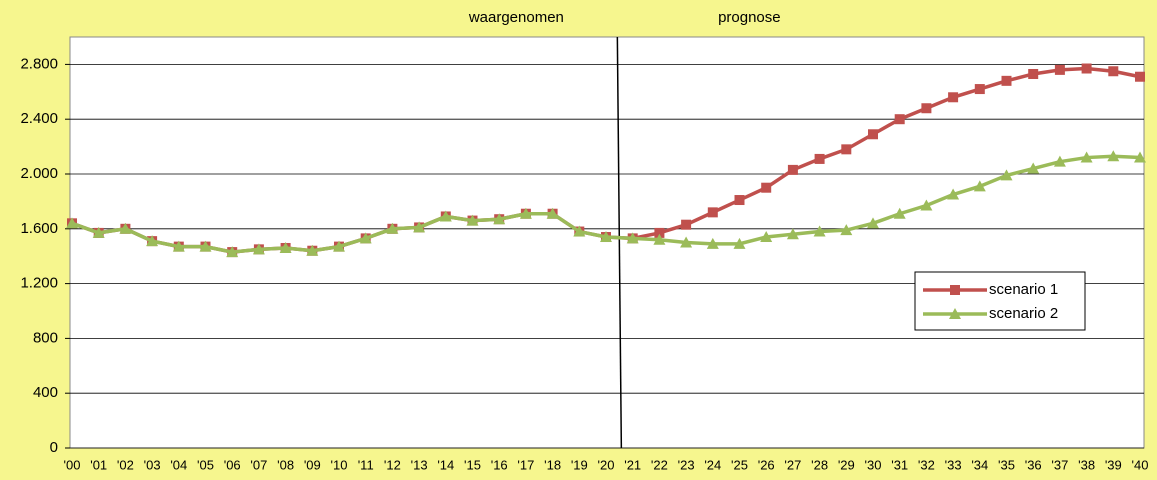  What do you see at coordinates (45, 337) in the screenshot?
I see `y-tick-label: 800` at bounding box center [45, 337].